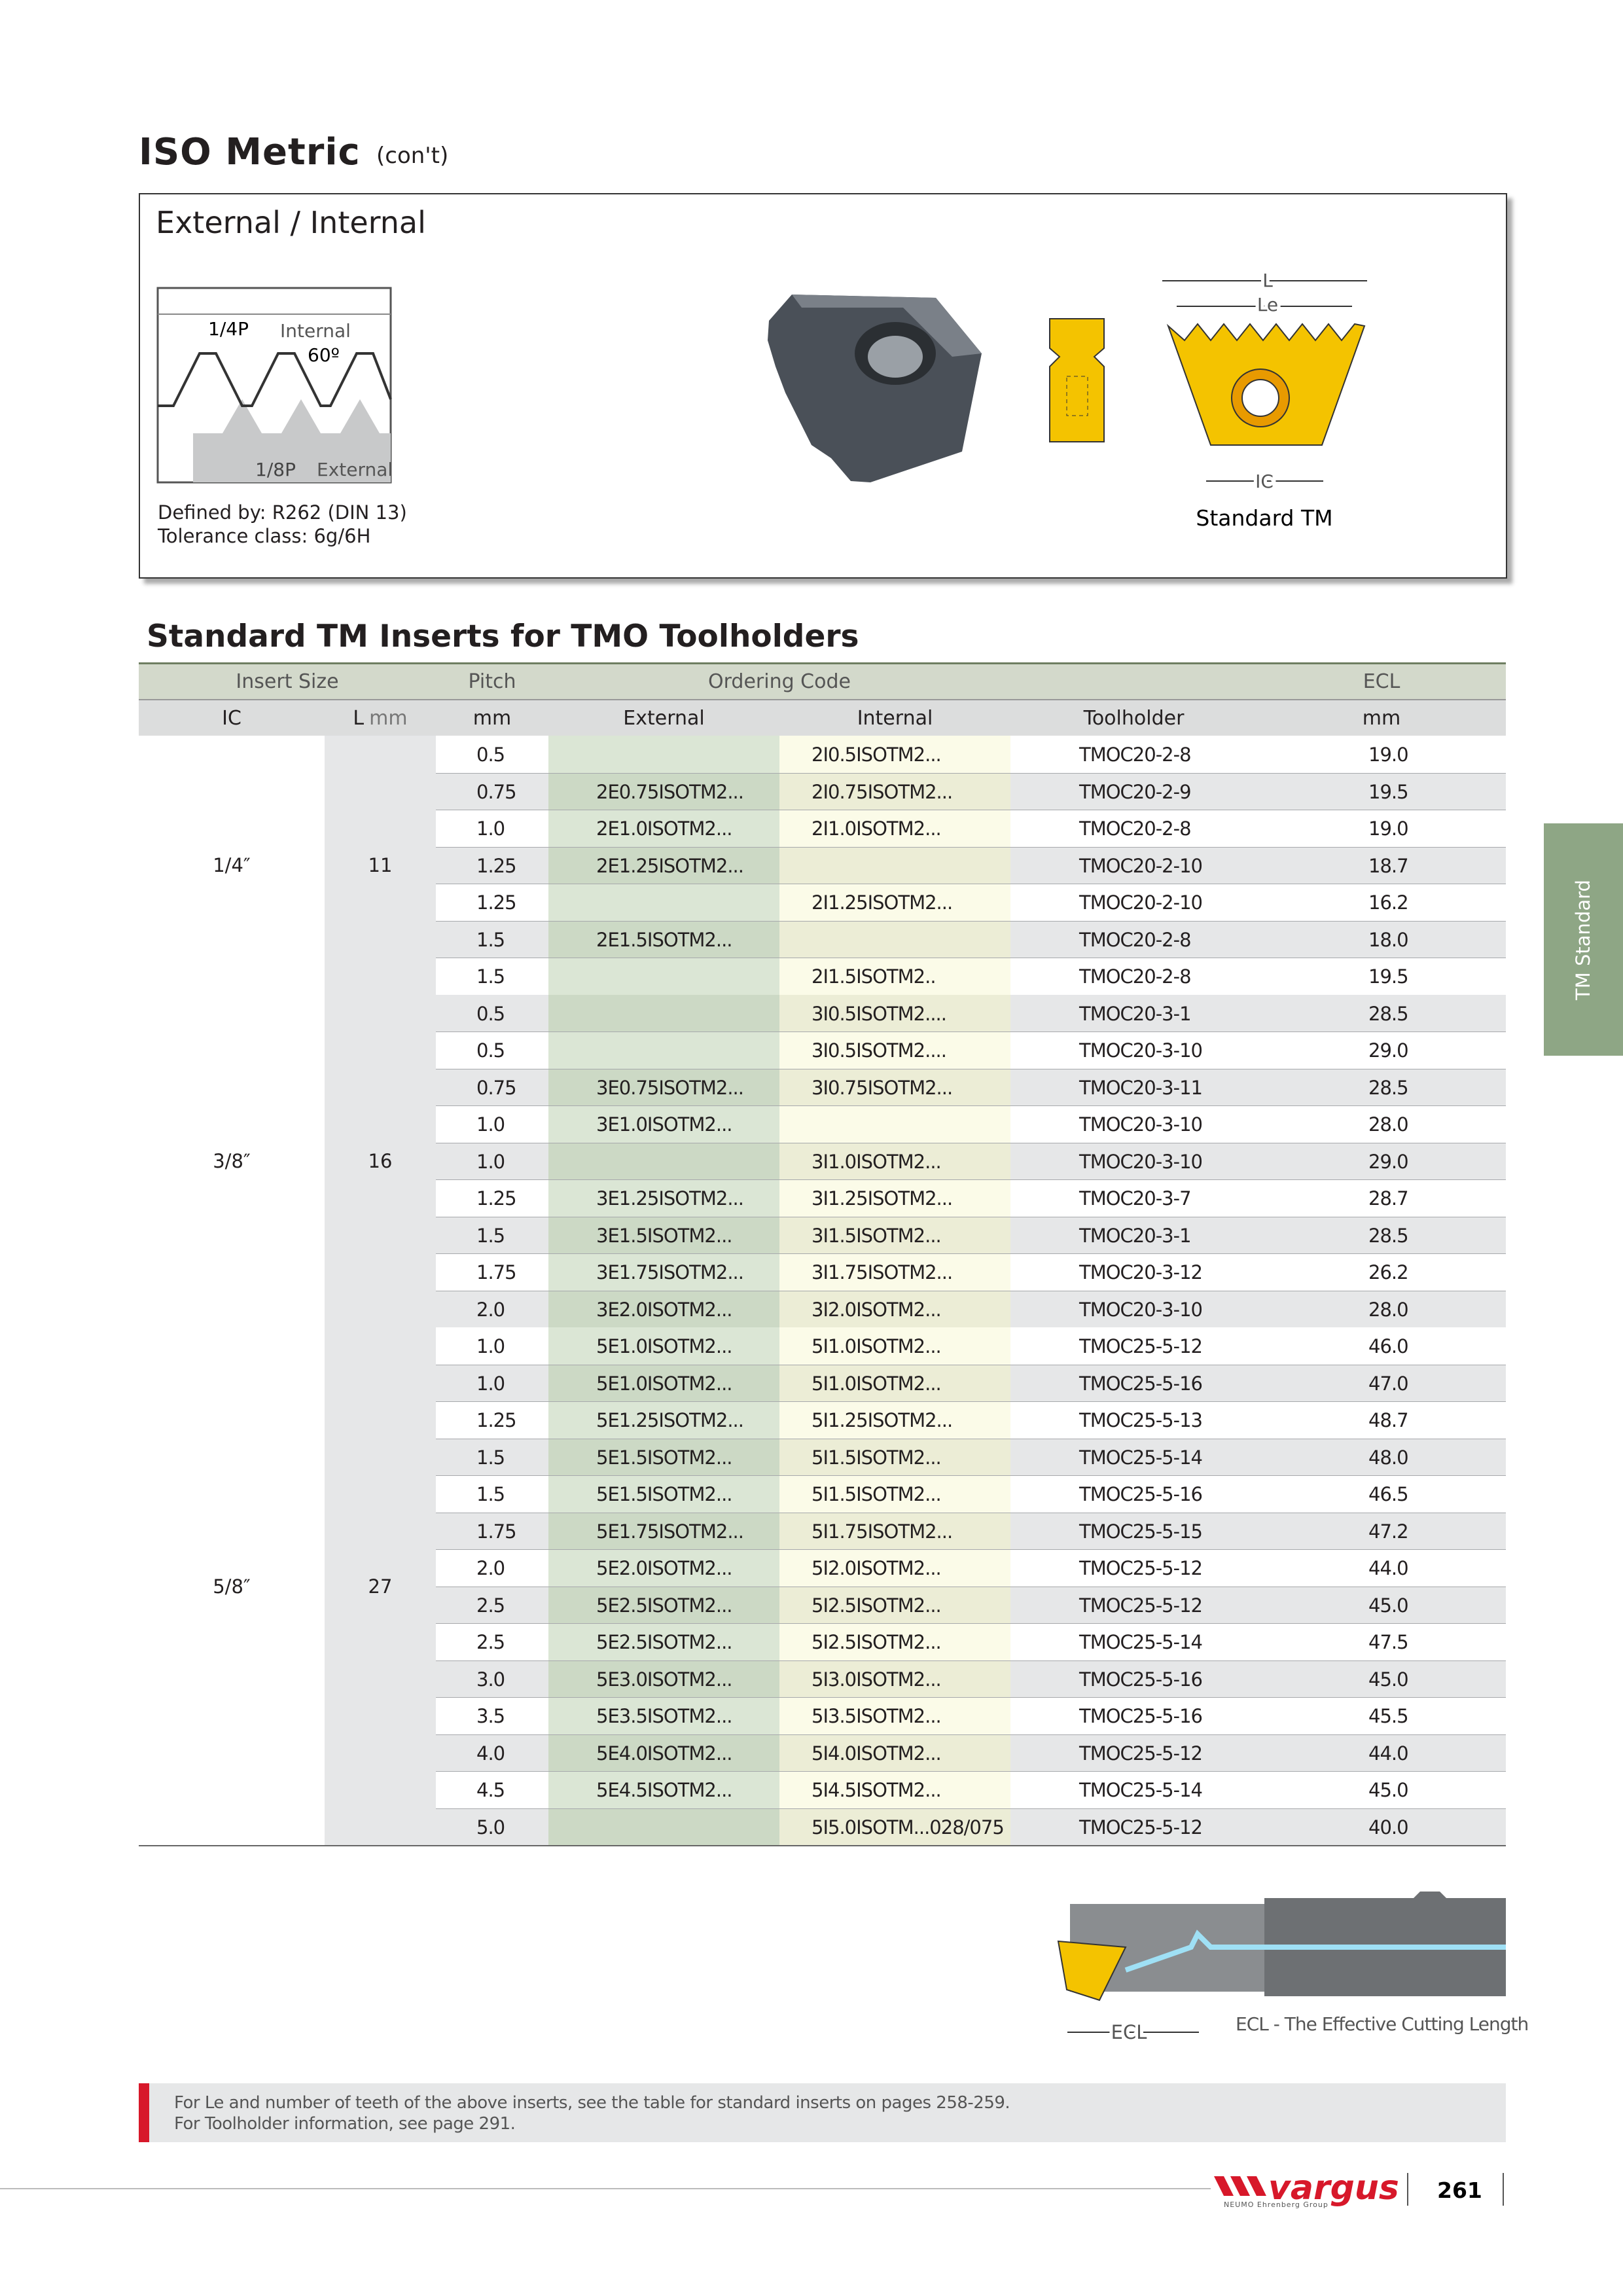 The height and width of the screenshot is (2296, 1623). I want to click on ecl: 47.2, so click(1388, 1531).